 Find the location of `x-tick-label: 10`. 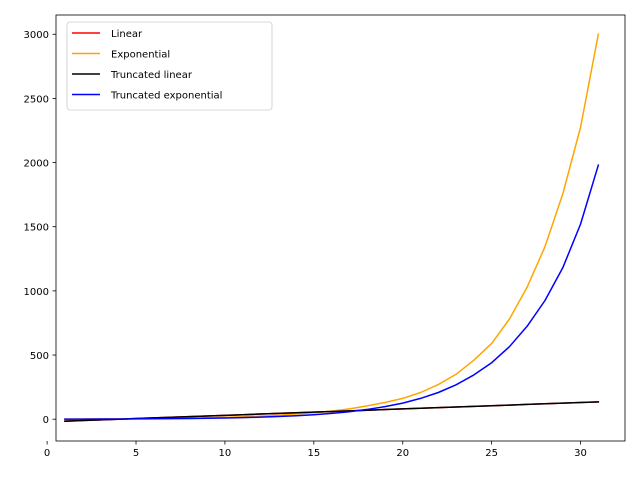

x-tick-label: 10 is located at coordinates (225, 453).